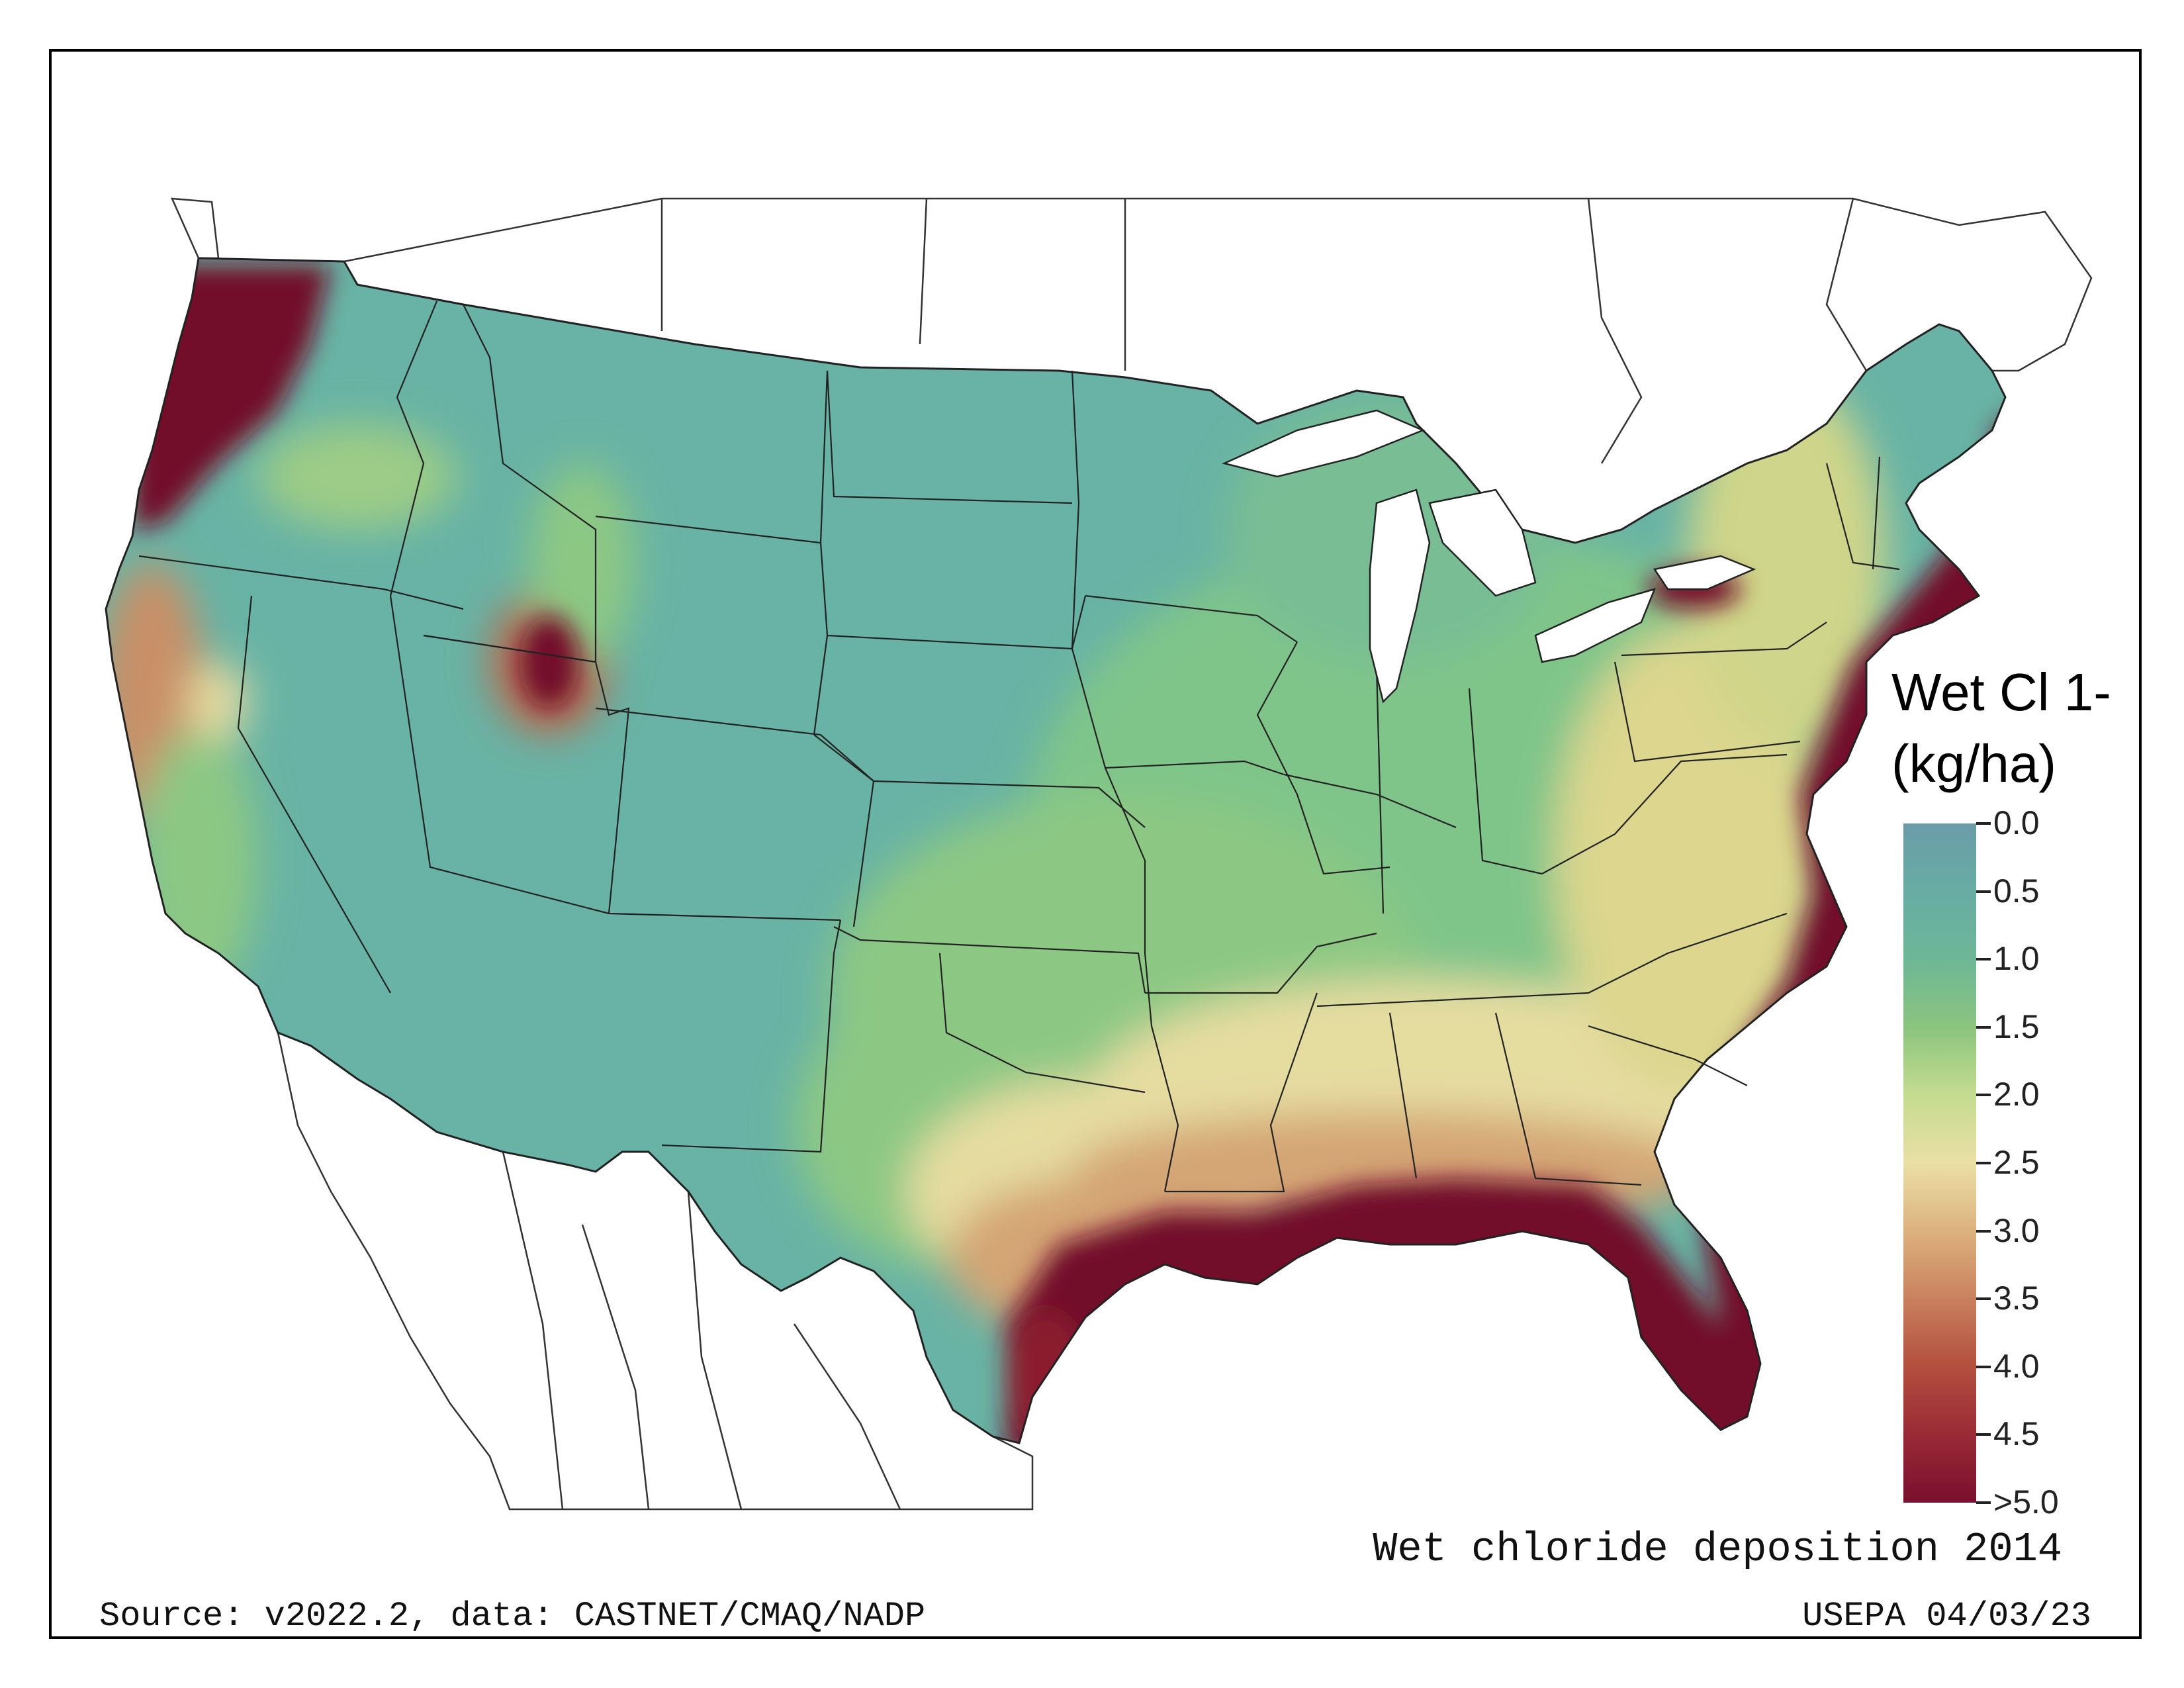  I want to click on map-title: Wet chloride deposition 2014, so click(1718, 1549).